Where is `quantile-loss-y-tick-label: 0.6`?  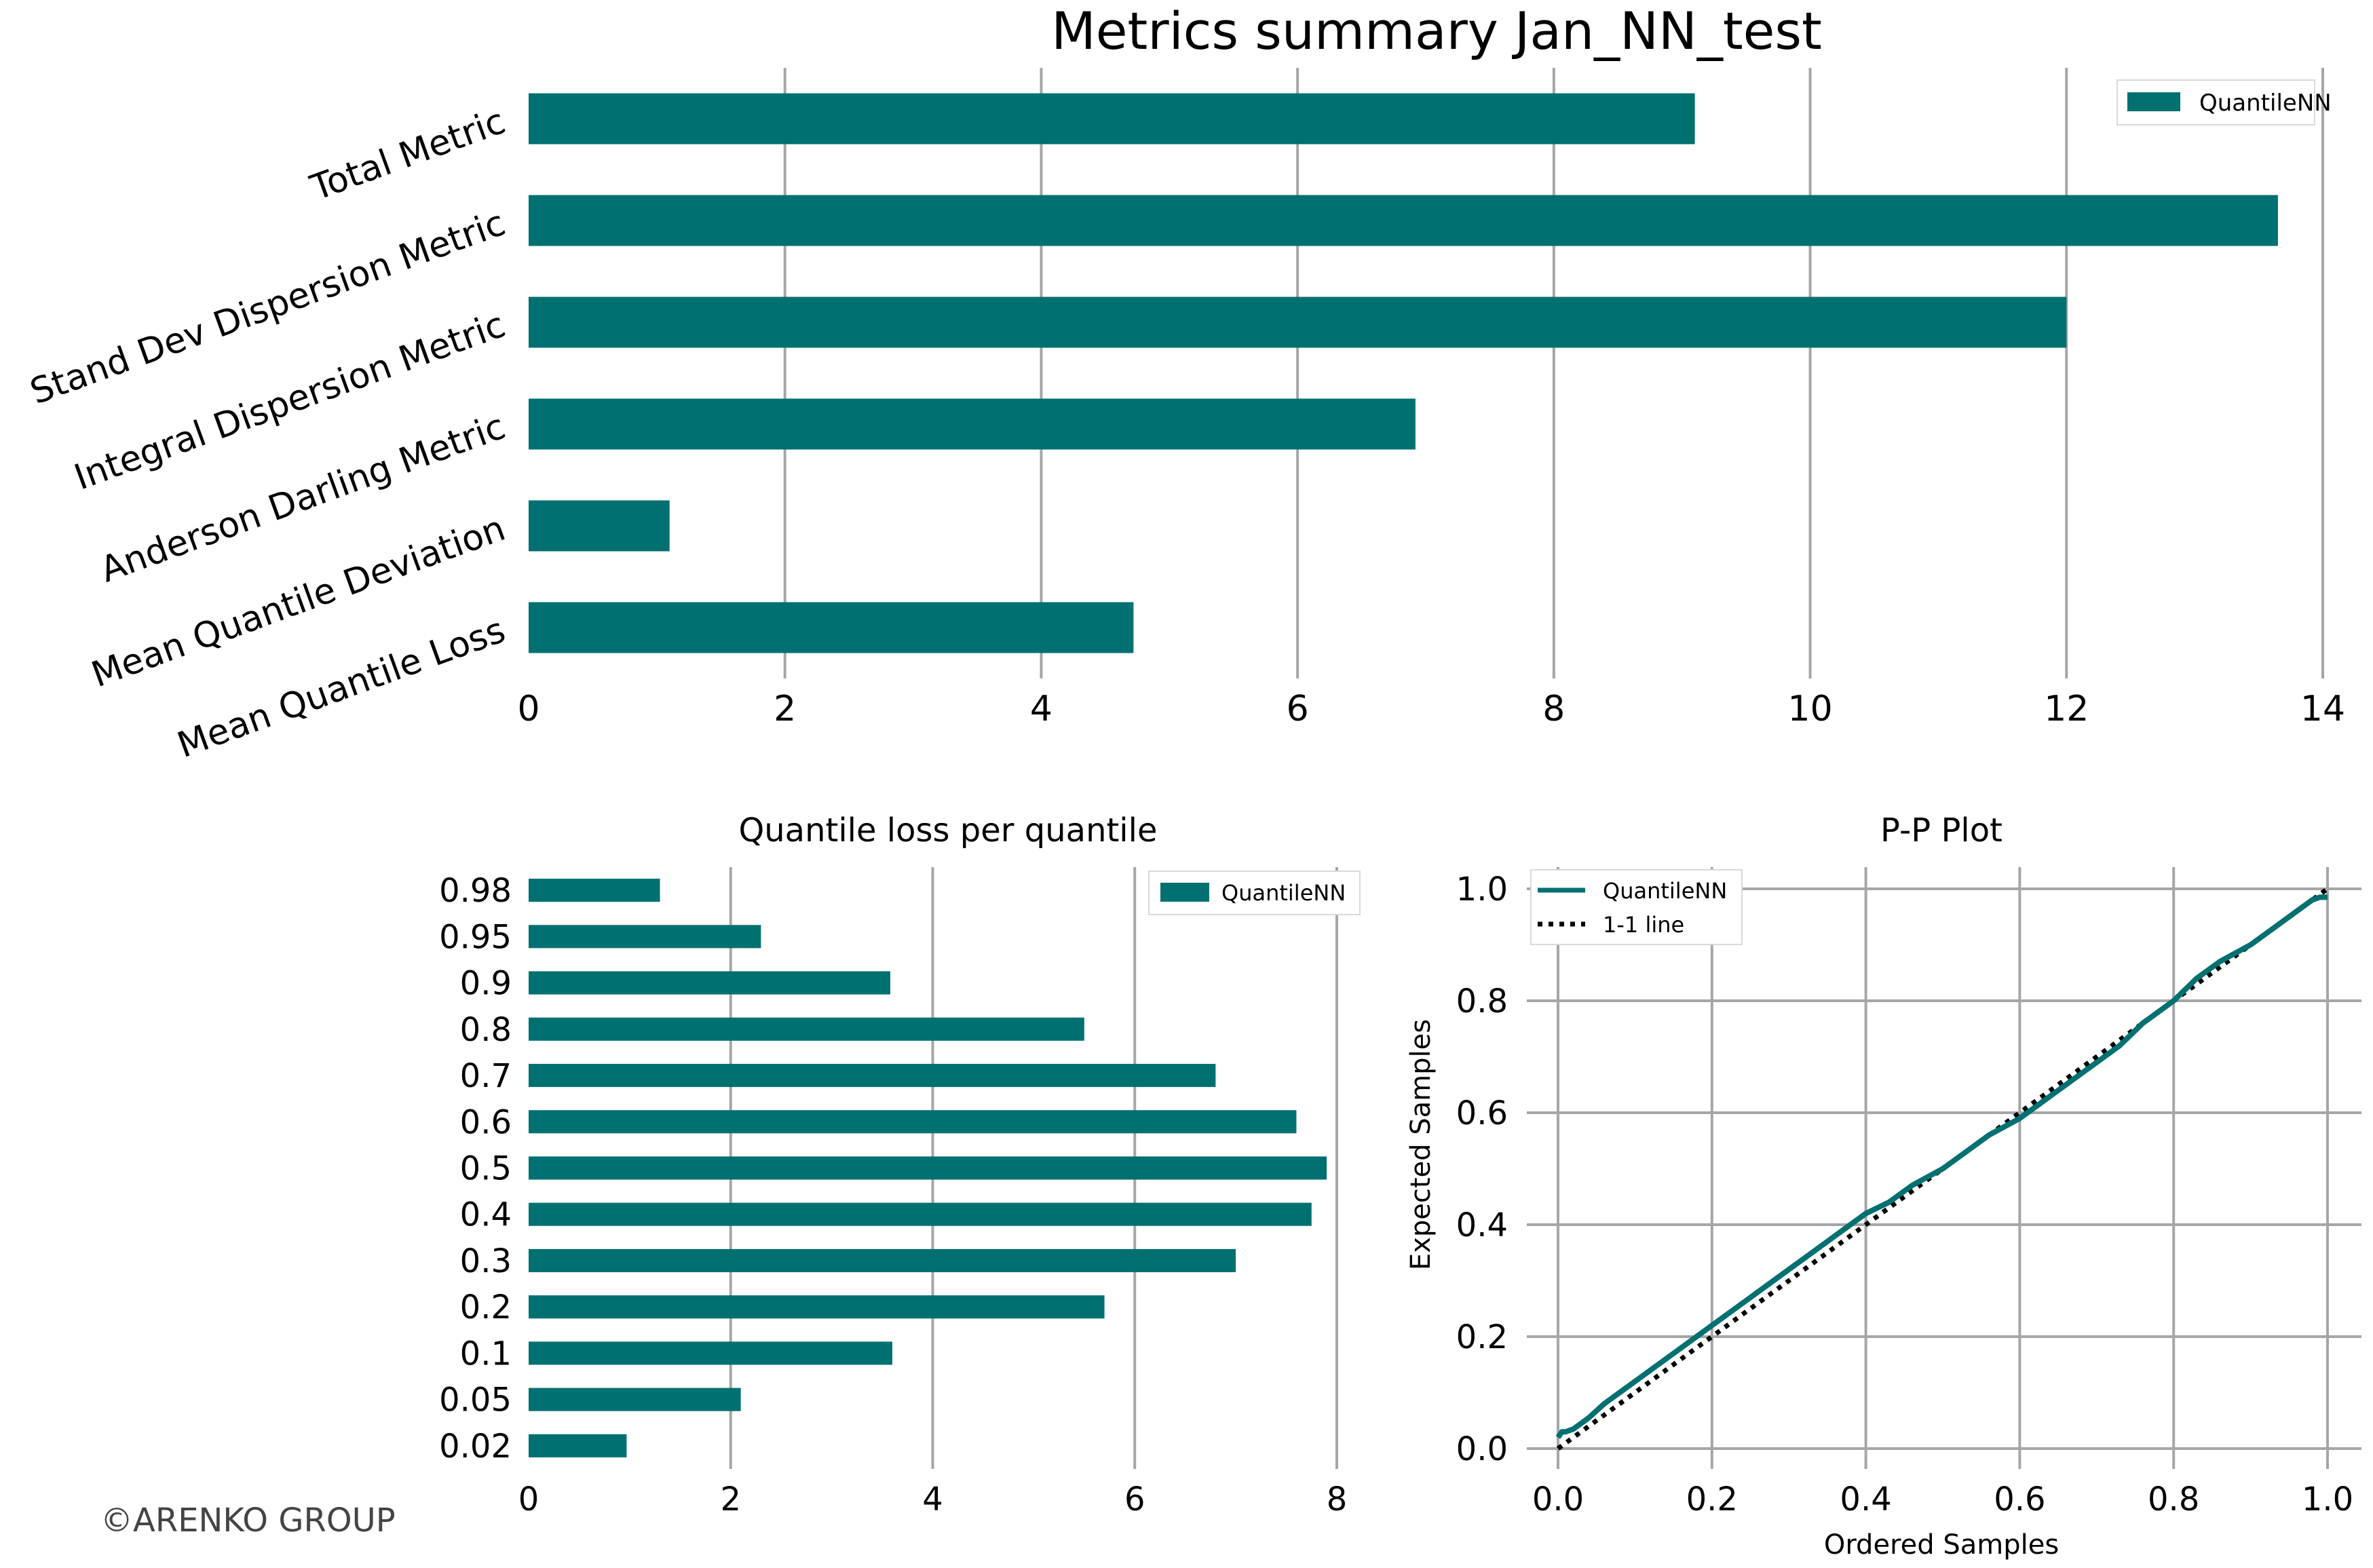 quantile-loss-y-tick-label: 0.6 is located at coordinates (486, 1122).